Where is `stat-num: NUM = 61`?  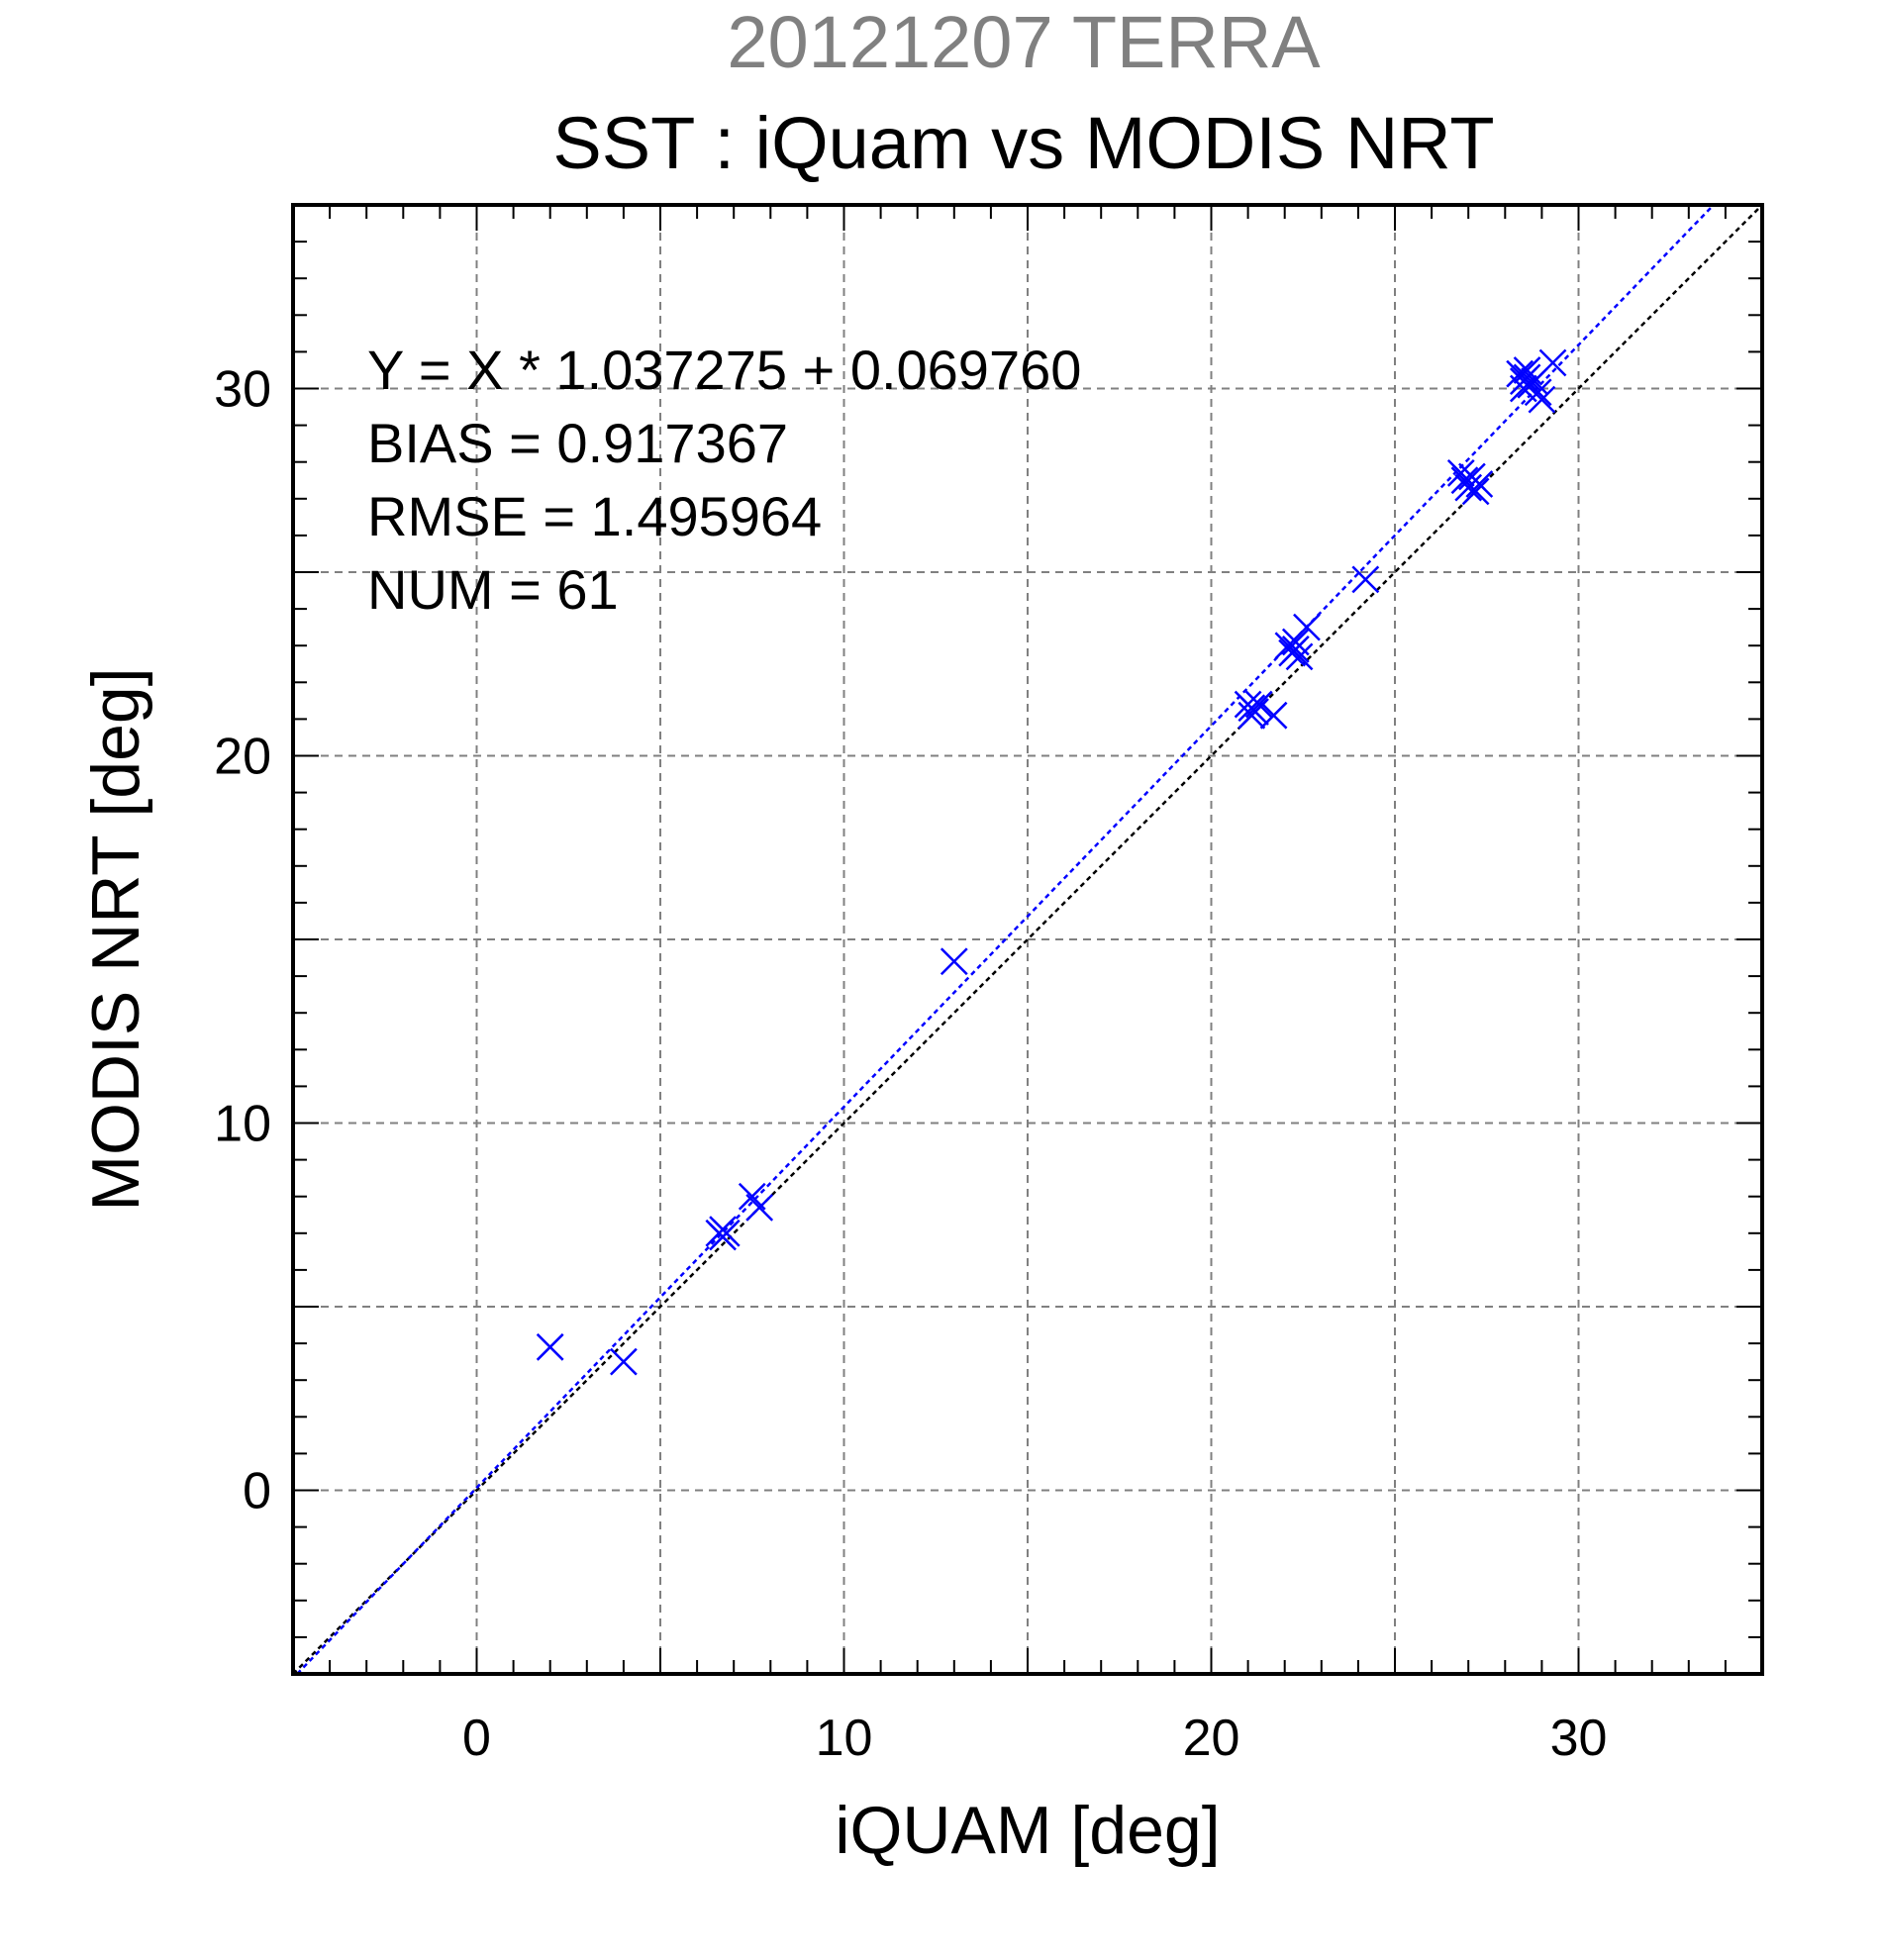 stat-num: NUM = 61 is located at coordinates (493, 589).